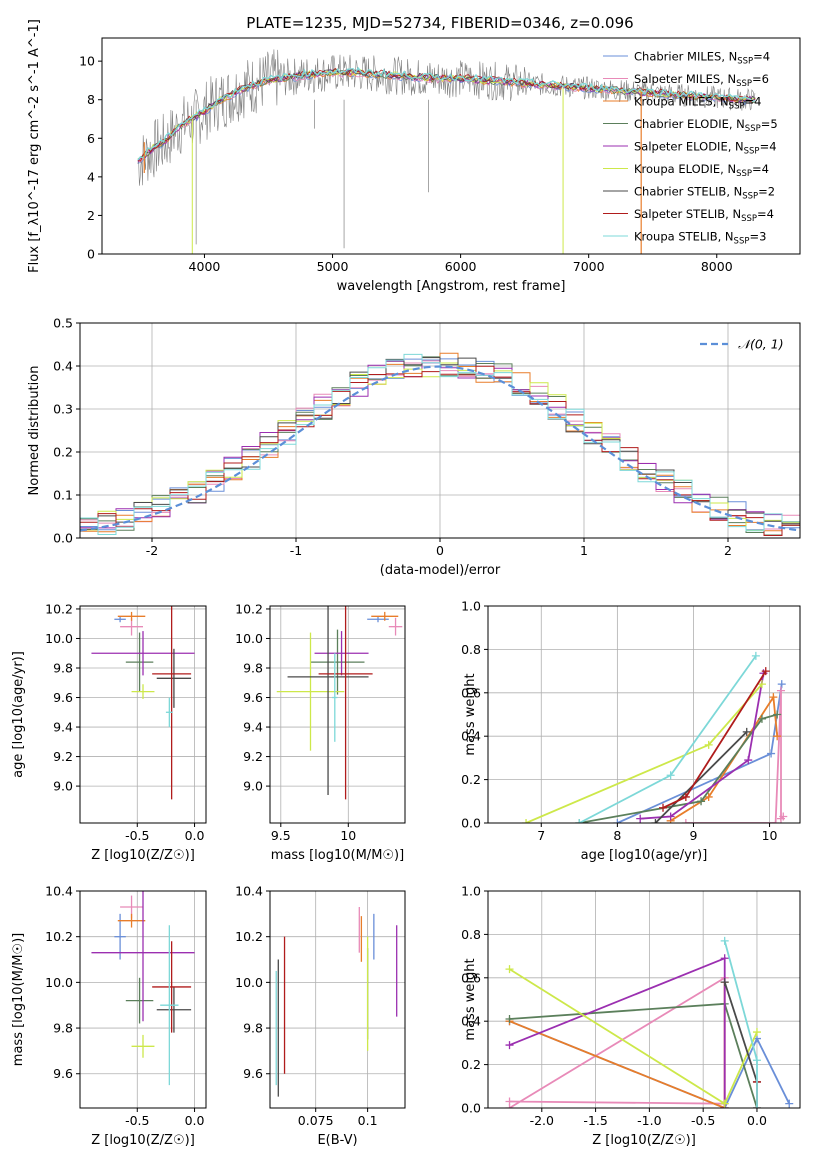 The width and height of the screenshot is (819, 1170). Describe the element at coordinates (152, 550) in the screenshot. I see `x-tick-label: -2` at that location.